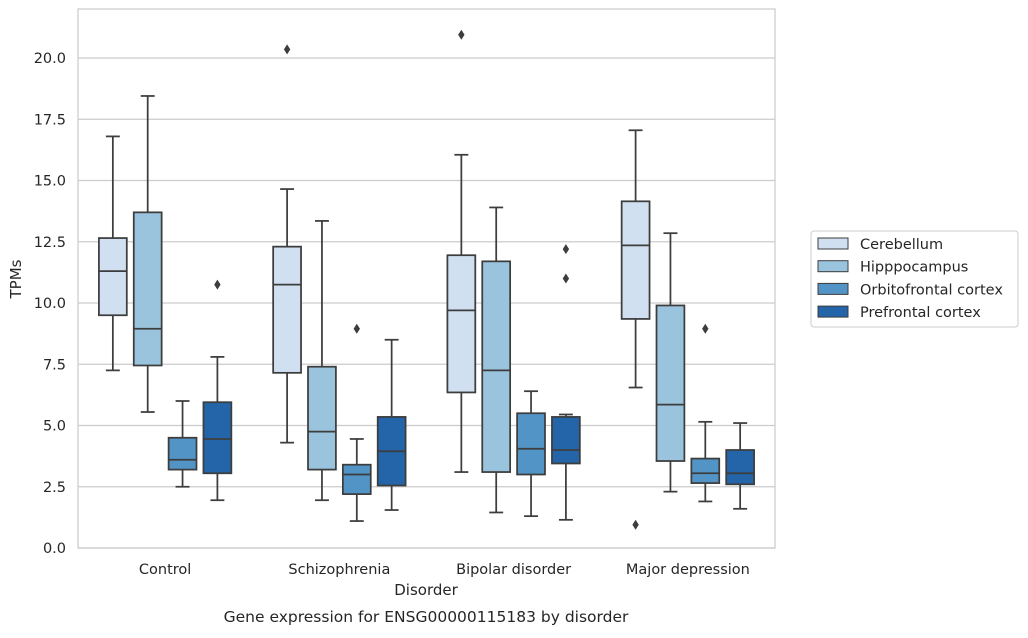  What do you see at coordinates (50, 243) in the screenshot?
I see `y-tick-label: 12.5` at bounding box center [50, 243].